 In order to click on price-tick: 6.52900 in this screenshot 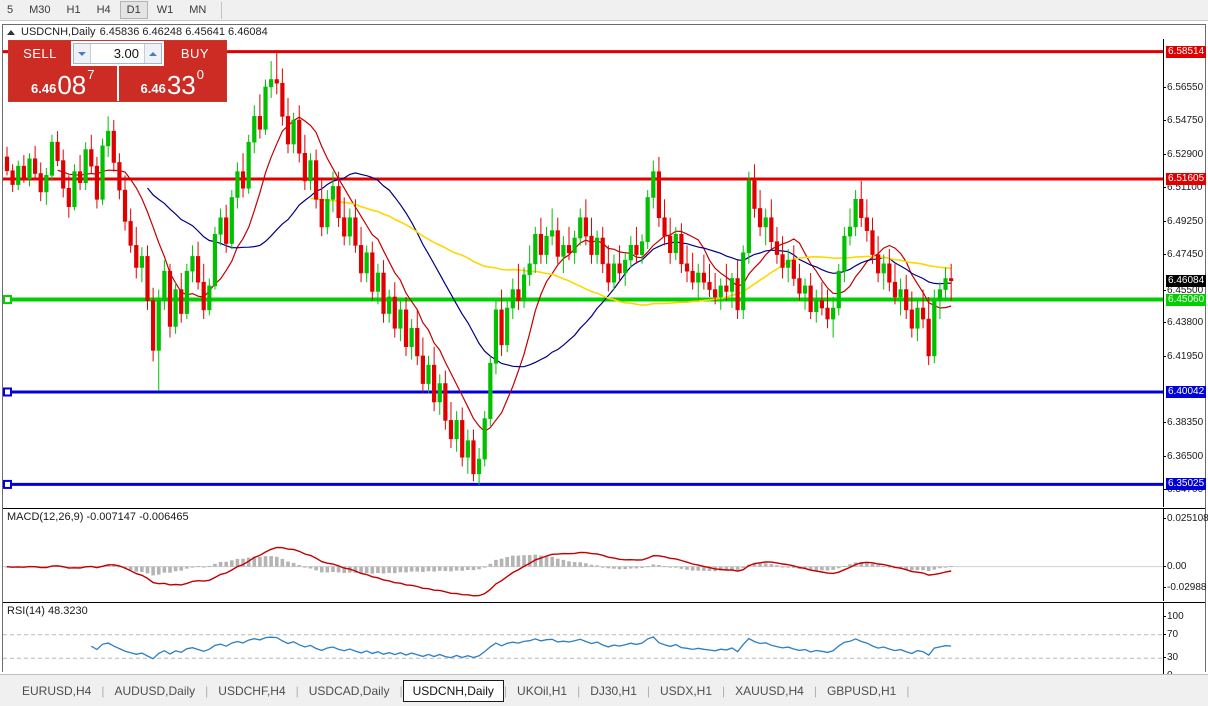, I will do `click(1183, 155)`.